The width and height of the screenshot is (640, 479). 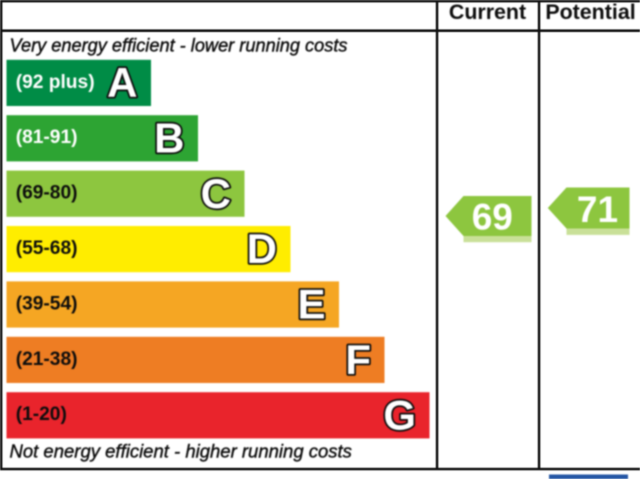 What do you see at coordinates (262, 248) in the screenshot?
I see `svg-text: D` at bounding box center [262, 248].